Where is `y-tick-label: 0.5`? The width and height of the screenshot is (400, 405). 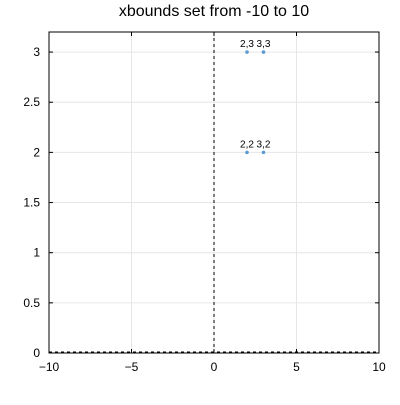 y-tick-label: 0.5 is located at coordinates (31, 303).